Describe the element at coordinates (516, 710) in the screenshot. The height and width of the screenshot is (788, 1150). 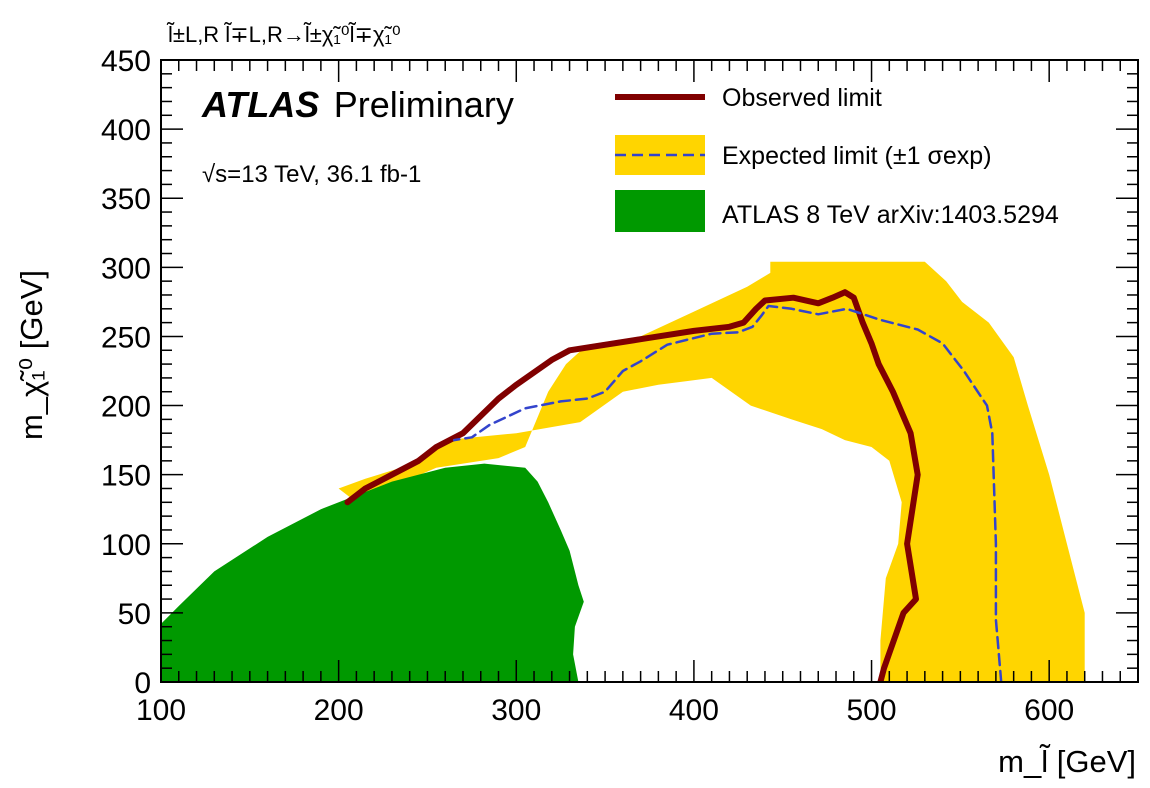
I see `x-tick-label: 300` at that location.